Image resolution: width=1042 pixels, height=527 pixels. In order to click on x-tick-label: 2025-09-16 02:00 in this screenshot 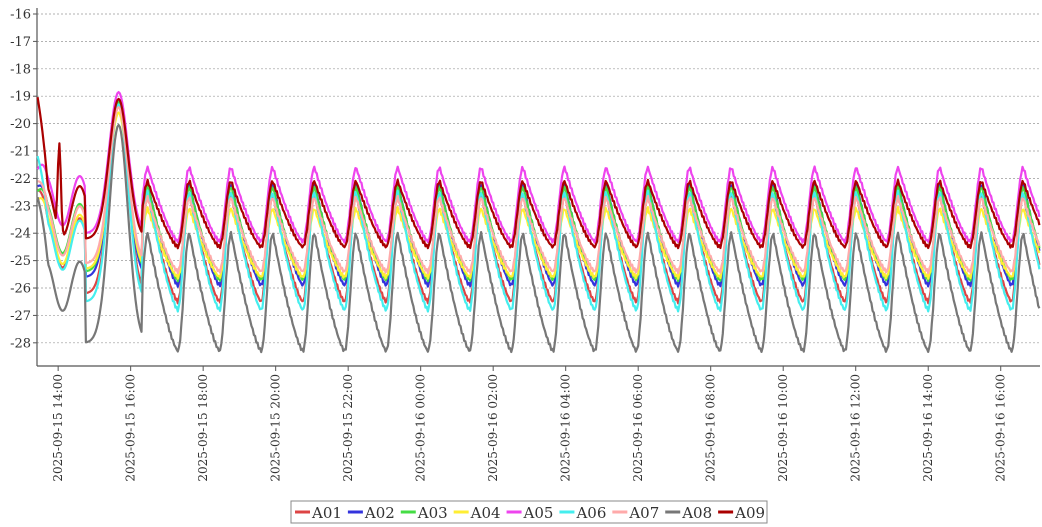, I will do `click(493, 428)`.